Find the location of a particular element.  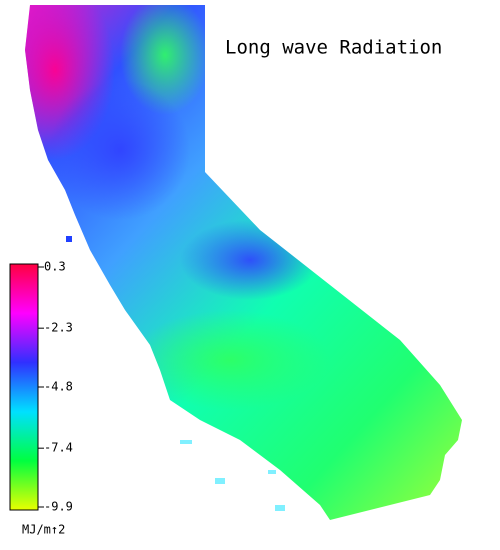

colorbar-tick-label: -4.8 is located at coordinates (58, 387).